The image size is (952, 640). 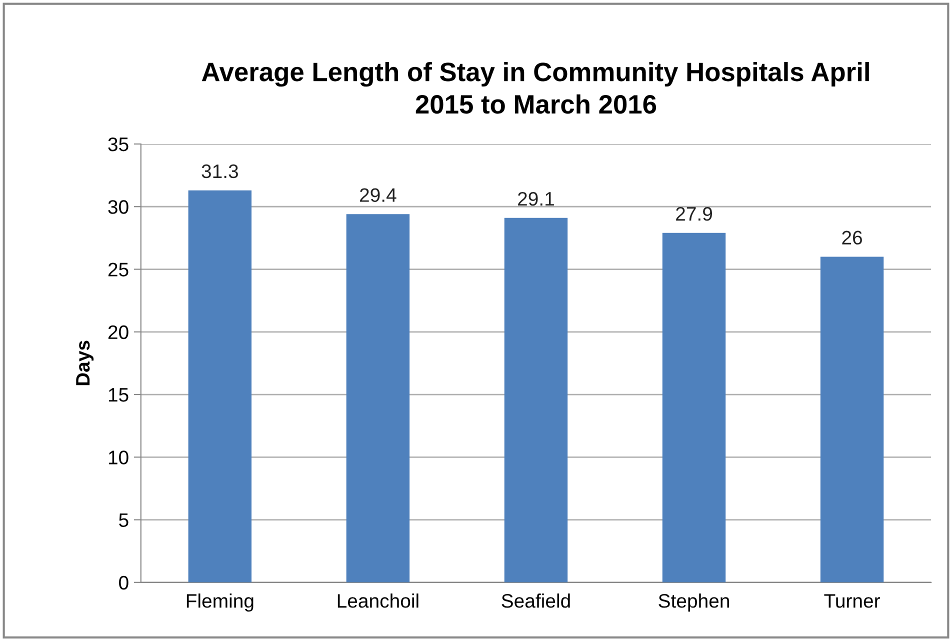 What do you see at coordinates (694, 213) in the screenshot?
I see `data-label: 27.9` at bounding box center [694, 213].